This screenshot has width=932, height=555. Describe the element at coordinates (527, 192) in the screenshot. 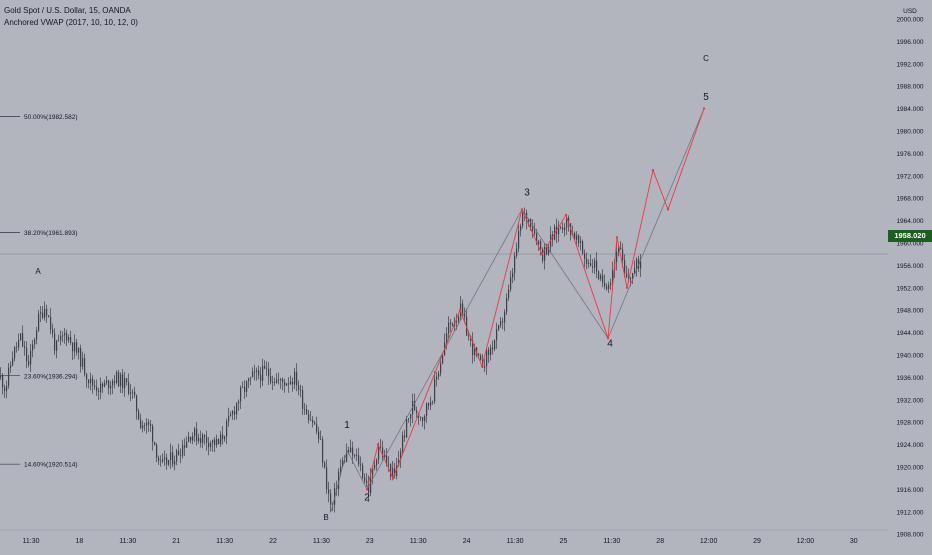

I see `wave-label: 3` at that location.